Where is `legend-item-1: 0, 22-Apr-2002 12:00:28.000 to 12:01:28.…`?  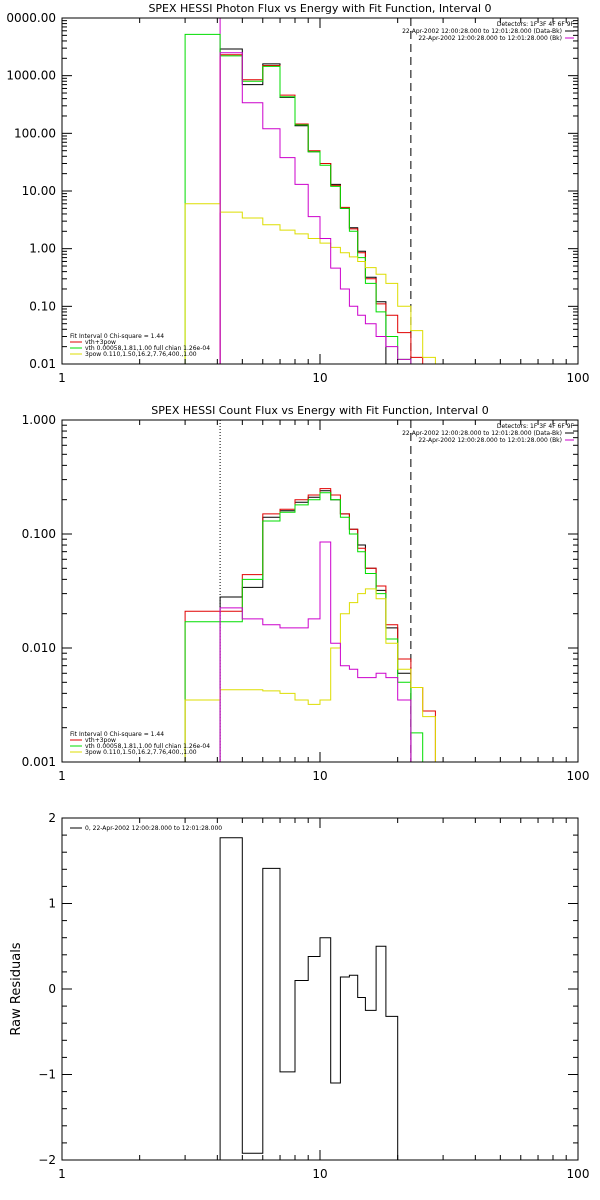
legend-item-1: 0, 22-Apr-2002 12:00:28.000 to 12:01:28.… is located at coordinates (153, 828).